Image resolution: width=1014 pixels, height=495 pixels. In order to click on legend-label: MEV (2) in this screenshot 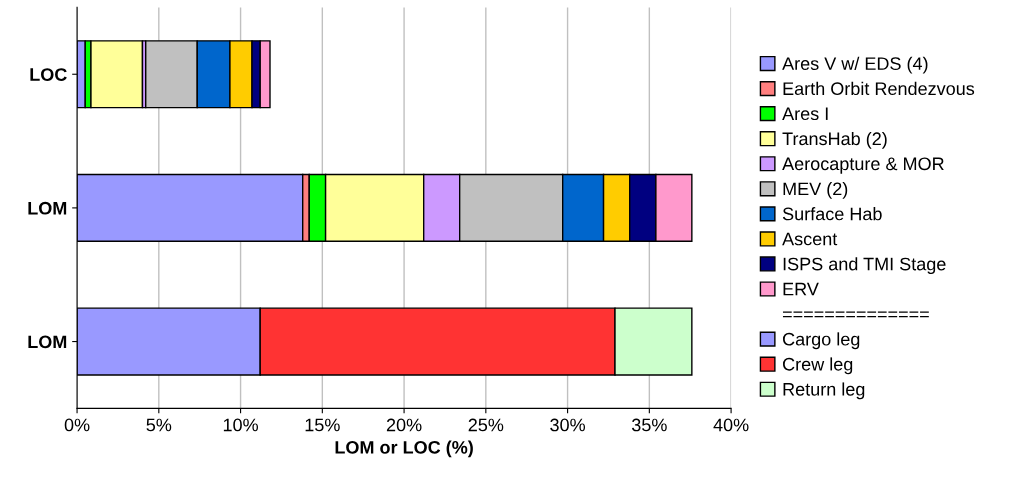, I will do `click(815, 190)`.